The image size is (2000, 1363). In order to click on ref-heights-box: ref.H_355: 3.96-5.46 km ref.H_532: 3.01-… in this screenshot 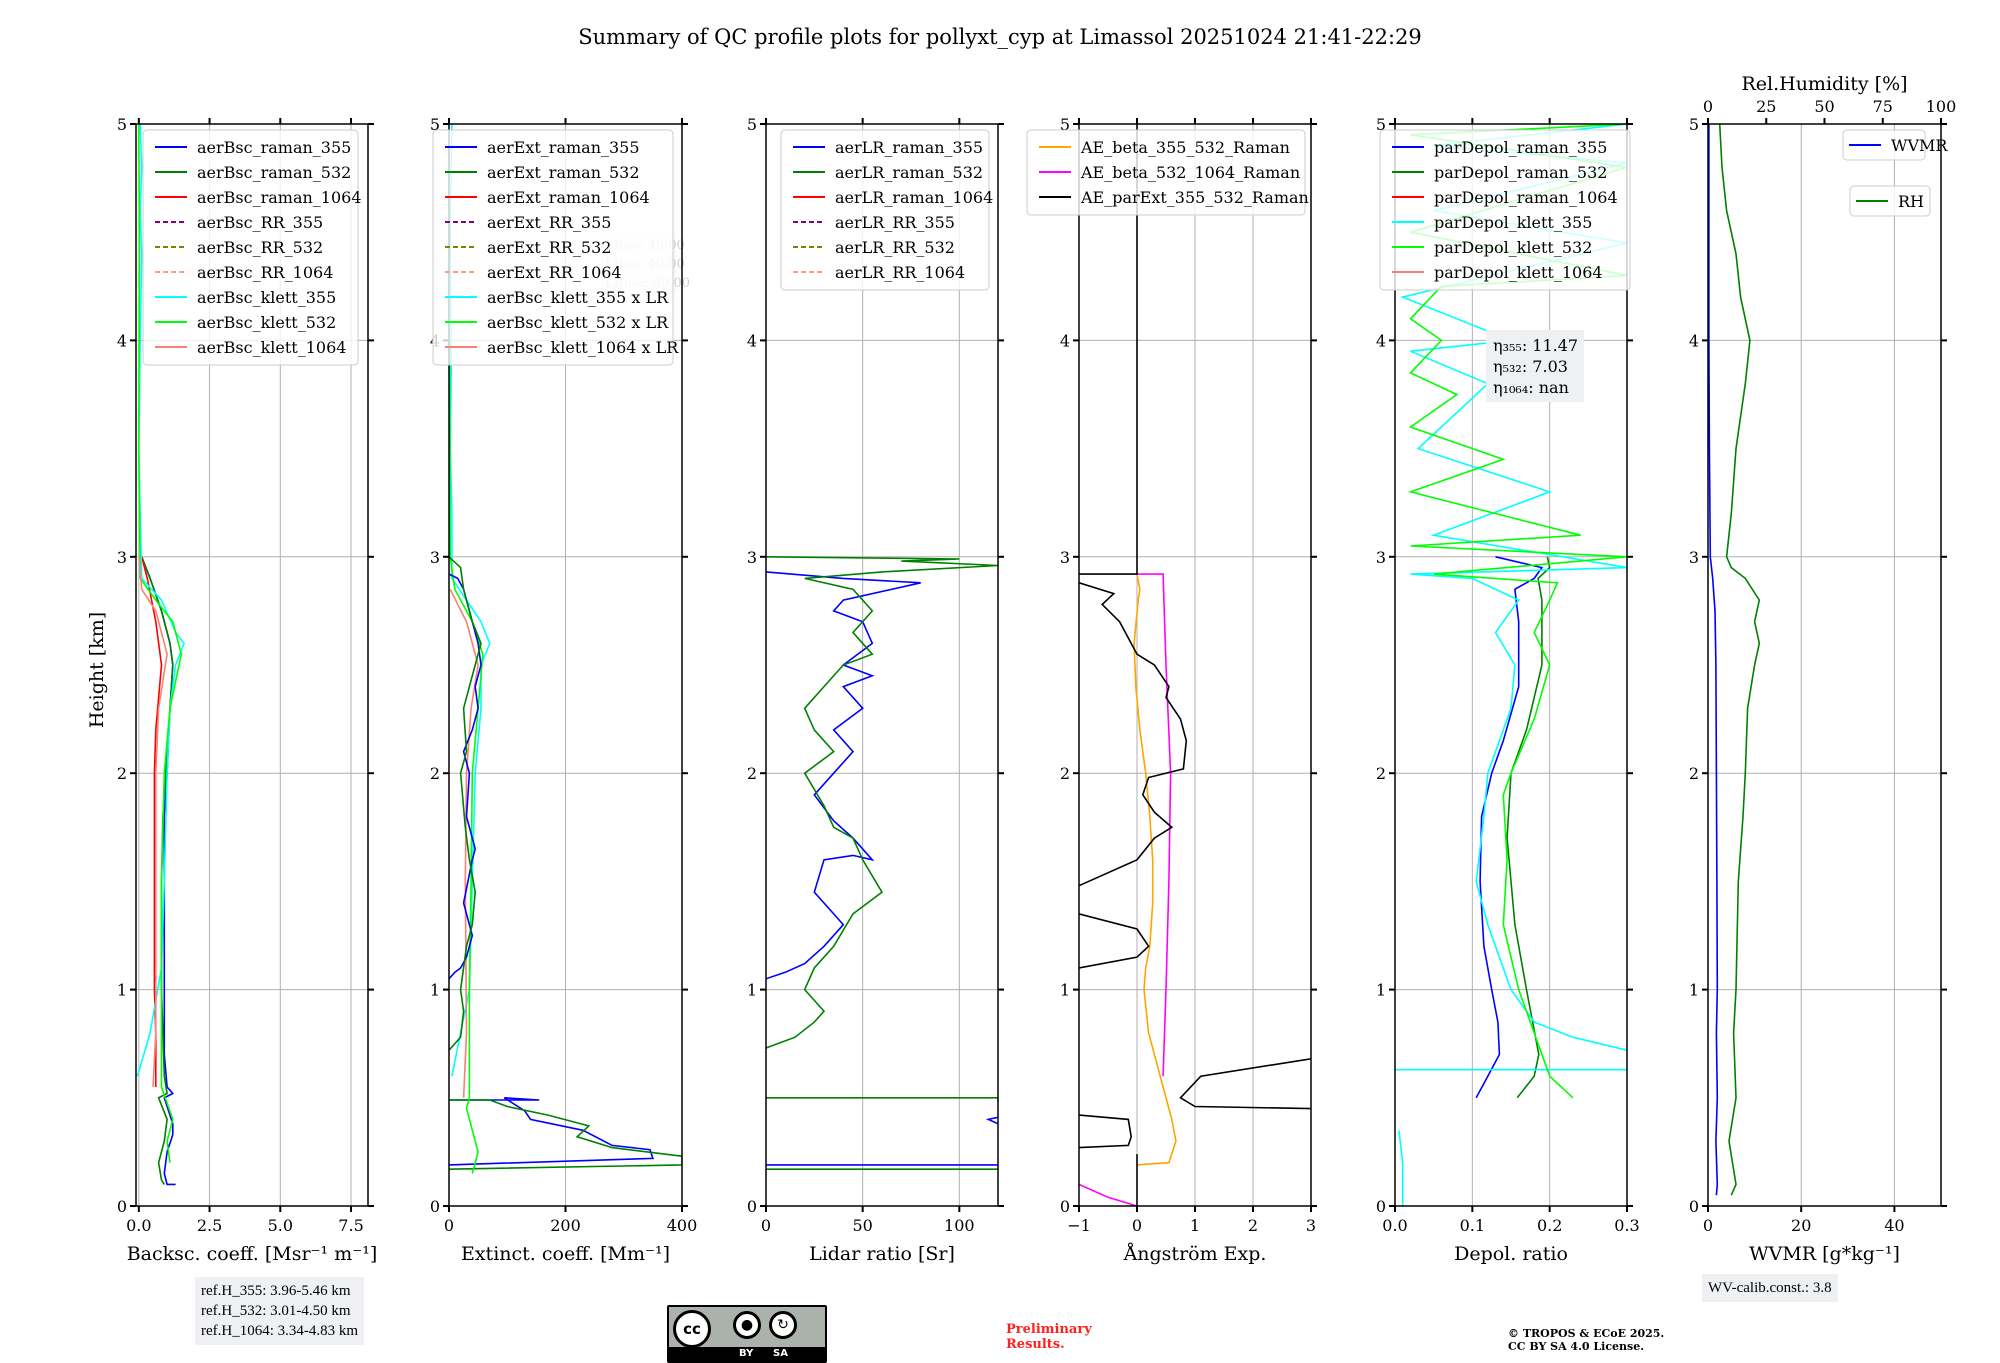, I will do `click(280, 1311)`.